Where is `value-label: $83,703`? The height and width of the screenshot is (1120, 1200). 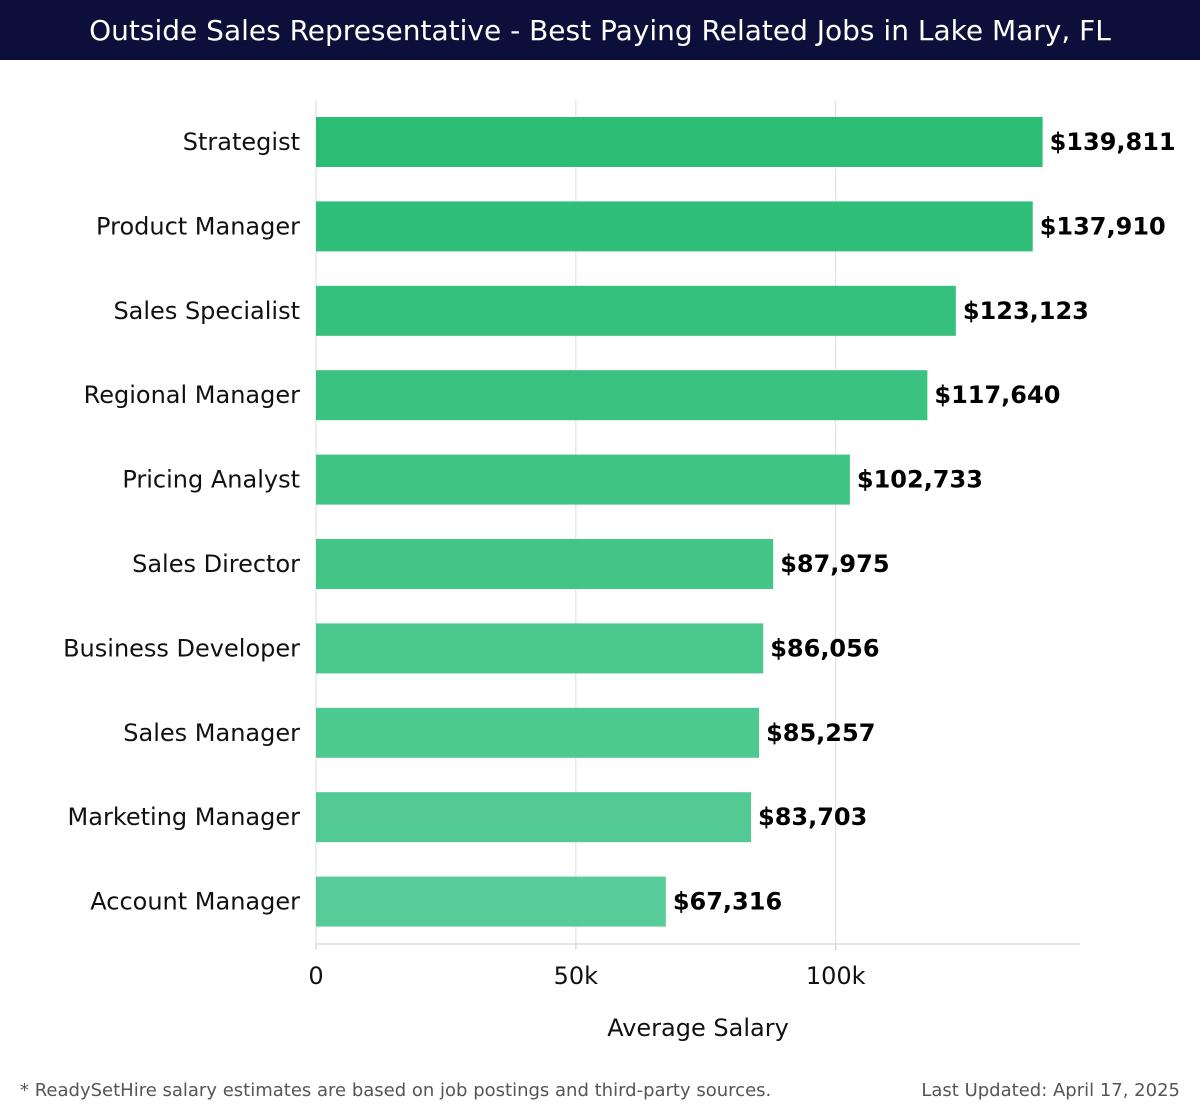 value-label: $83,703 is located at coordinates (812, 817).